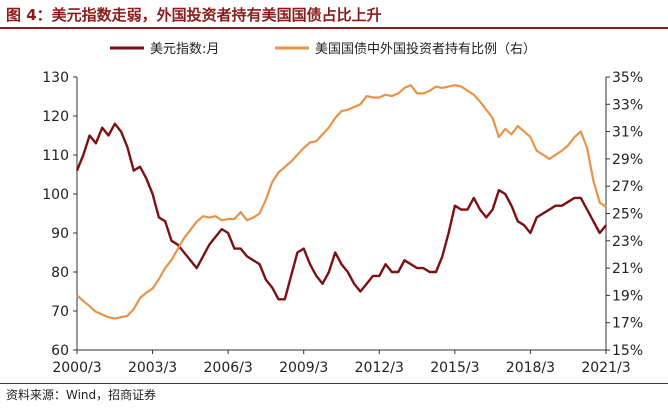 The height and width of the screenshot is (411, 668). What do you see at coordinates (303, 368) in the screenshot?
I see `x-tick-label: 2009/3` at bounding box center [303, 368].